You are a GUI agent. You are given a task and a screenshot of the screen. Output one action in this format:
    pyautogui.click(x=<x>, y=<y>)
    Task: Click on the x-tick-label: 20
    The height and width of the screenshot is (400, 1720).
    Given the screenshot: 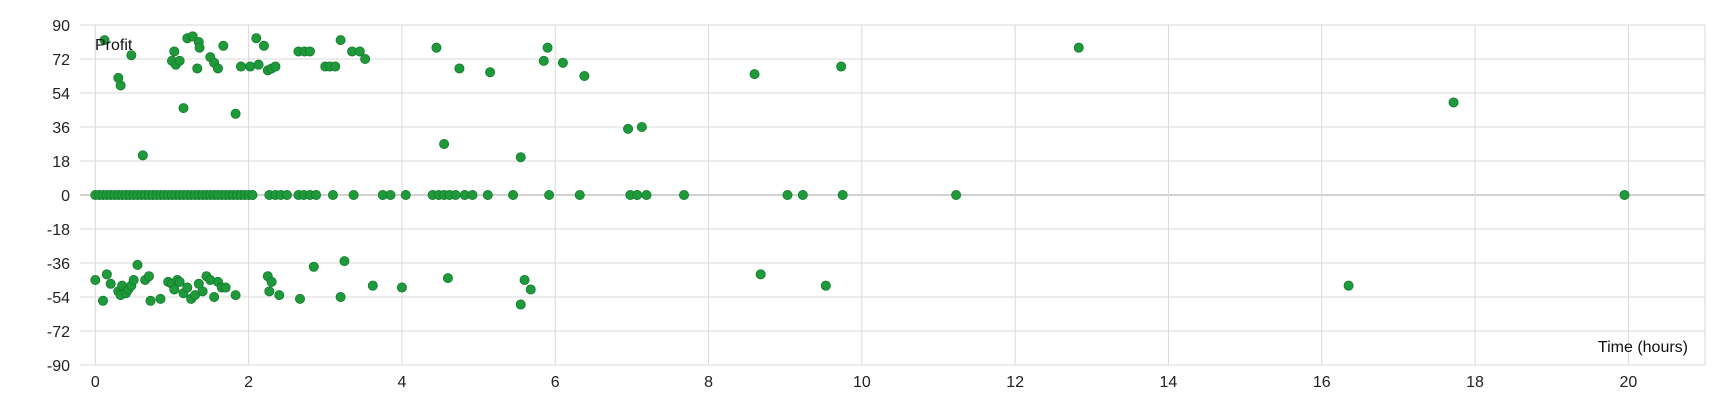 What is the action you would take?
    pyautogui.click(x=1628, y=382)
    